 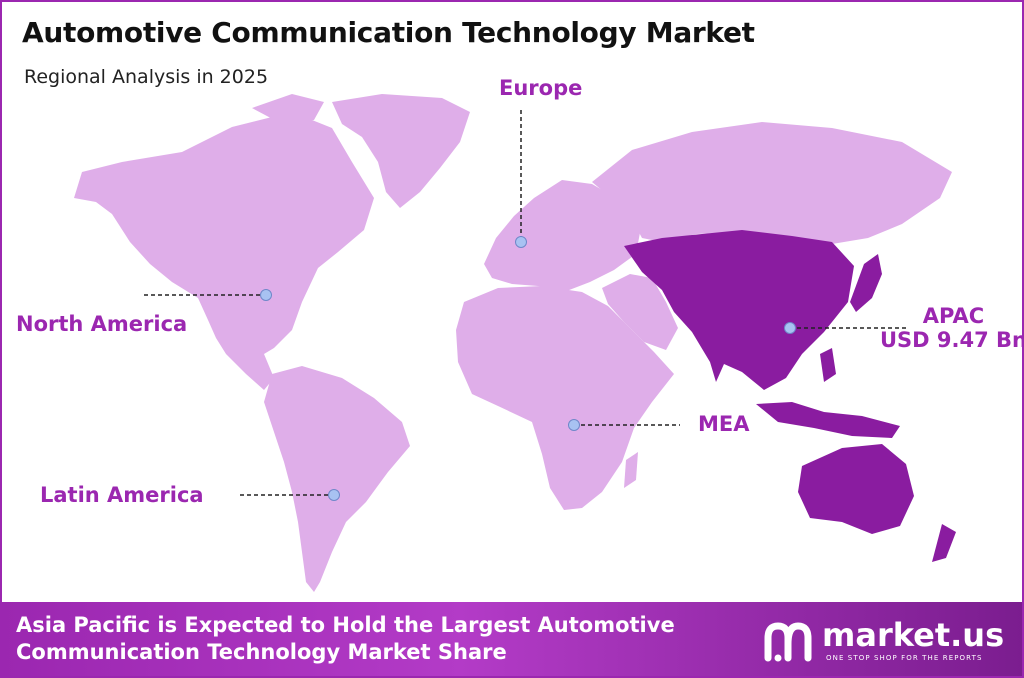 I want to click on footer-line-2: Communication Technology Market Share, so click(x=261, y=652).